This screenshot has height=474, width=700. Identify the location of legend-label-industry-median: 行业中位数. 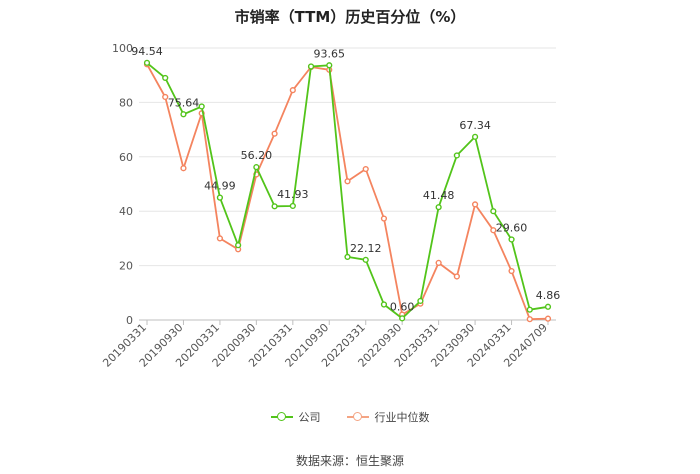
(402, 417).